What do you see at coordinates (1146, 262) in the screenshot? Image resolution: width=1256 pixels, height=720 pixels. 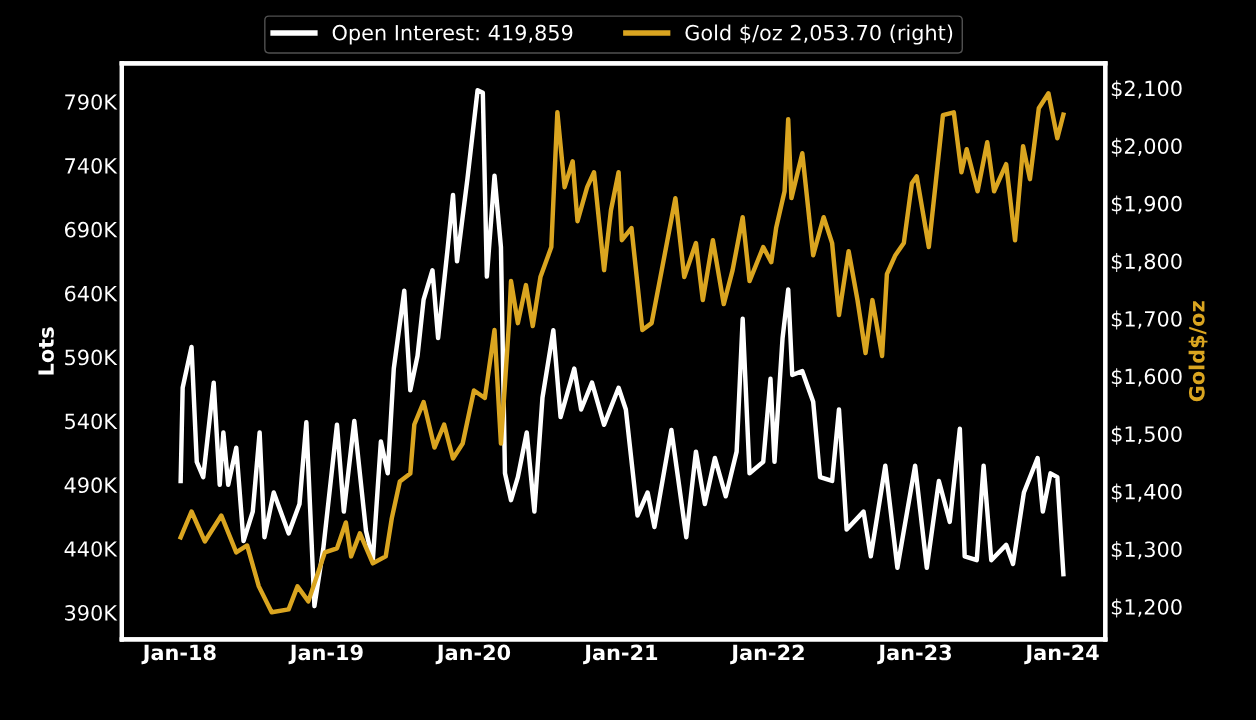 I see `y2-tick-label: $1,800` at bounding box center [1146, 262].